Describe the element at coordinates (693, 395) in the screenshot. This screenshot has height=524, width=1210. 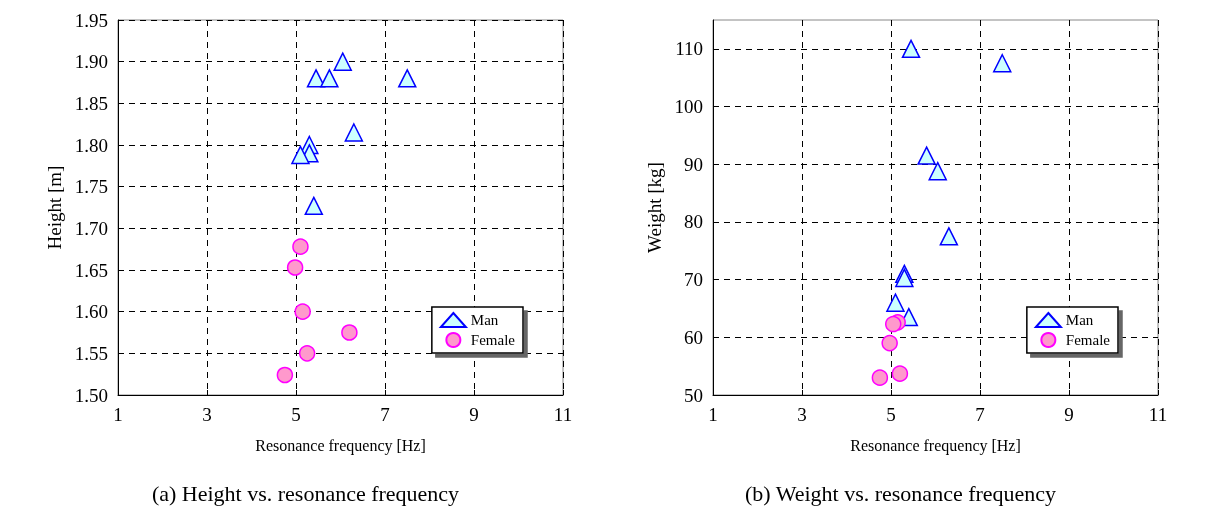
I see `y-tick-label: 50` at that location.